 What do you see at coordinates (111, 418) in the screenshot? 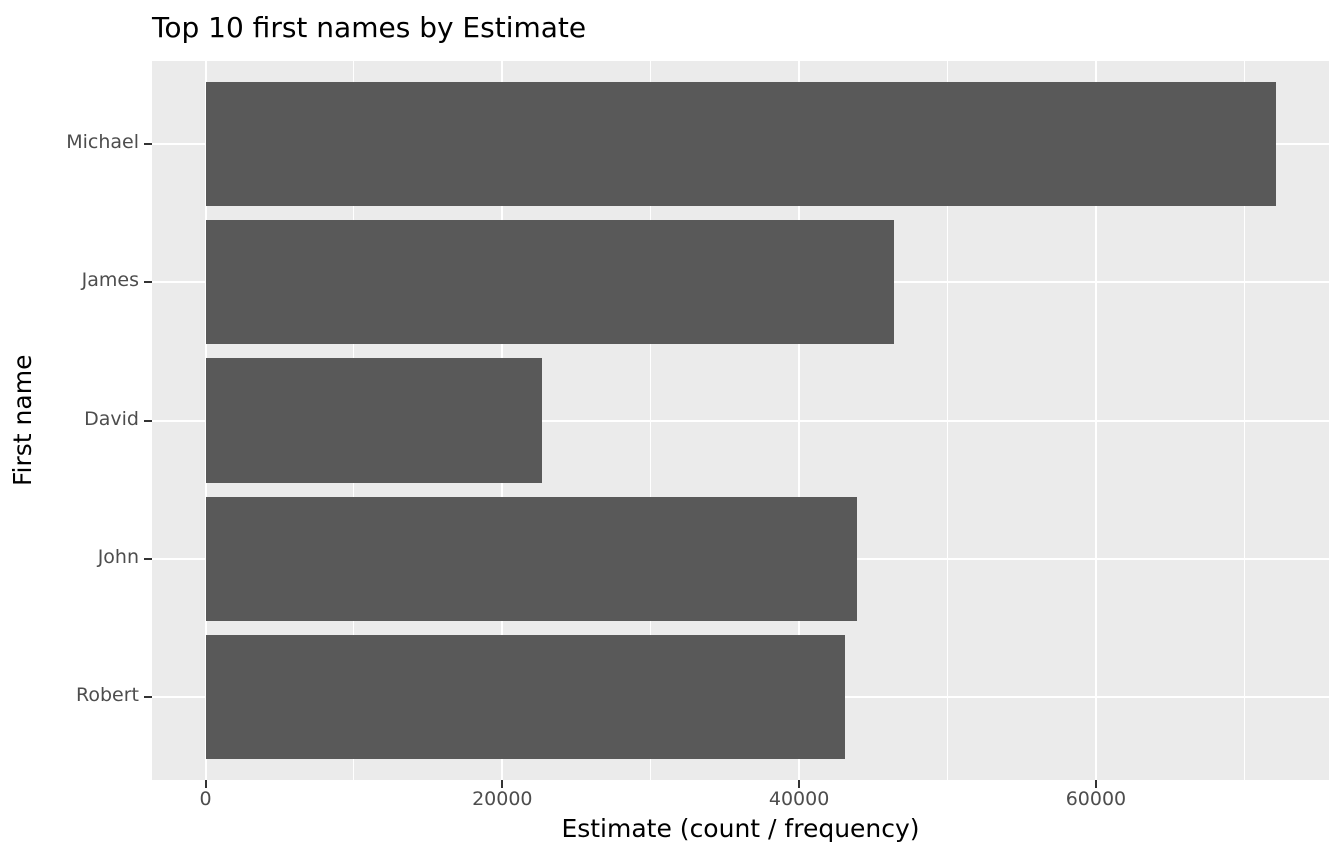
I see `y-tick-label: David` at bounding box center [111, 418].